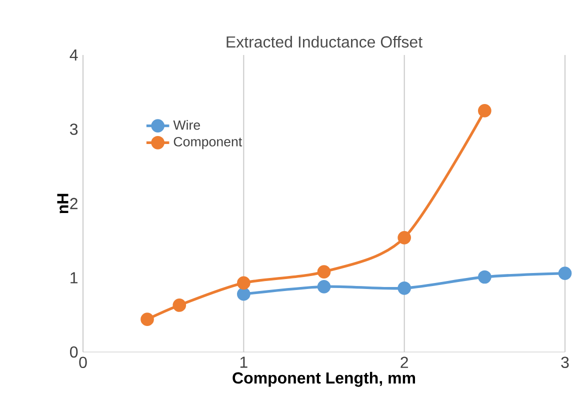  I want to click on x-tick-label: 1, so click(244, 362).